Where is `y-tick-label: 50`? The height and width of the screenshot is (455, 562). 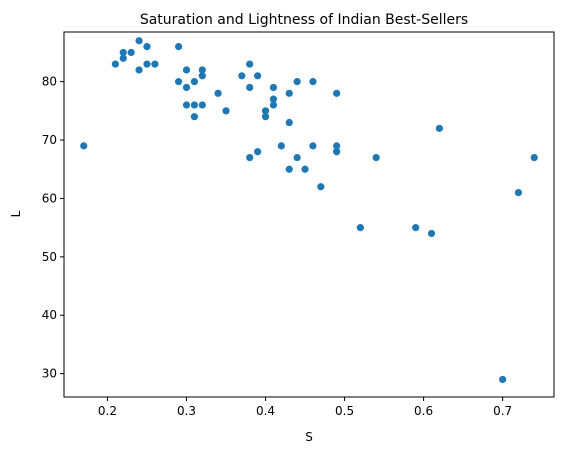 y-tick-label: 50 is located at coordinates (49, 257).